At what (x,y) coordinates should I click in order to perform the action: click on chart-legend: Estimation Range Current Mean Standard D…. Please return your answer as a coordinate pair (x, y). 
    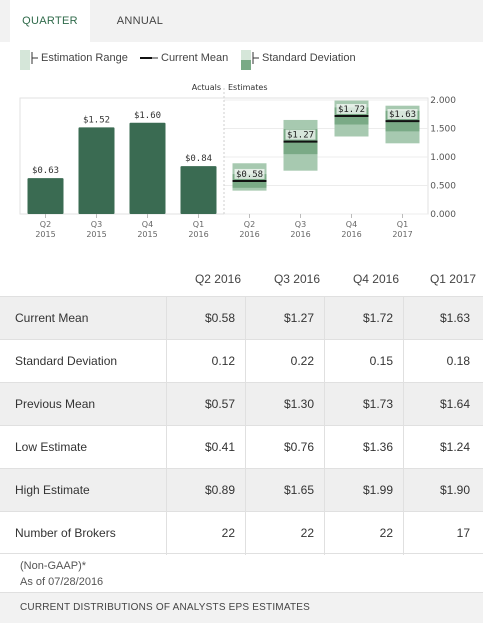
    Looking at the image, I should click on (241, 61).